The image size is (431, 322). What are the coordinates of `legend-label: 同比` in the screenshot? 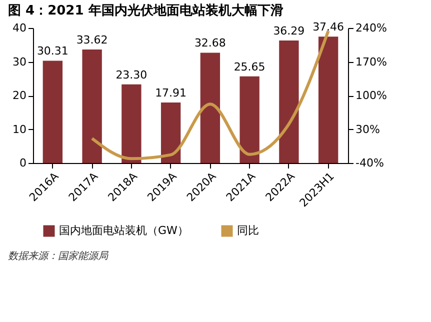 It's located at (248, 230).